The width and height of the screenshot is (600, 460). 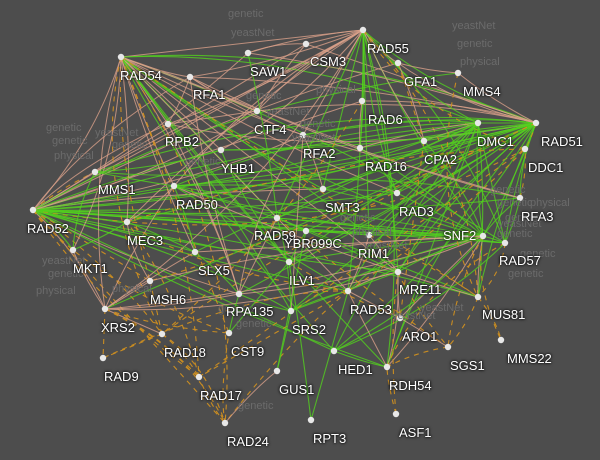 What do you see at coordinates (360, 148) in the screenshot?
I see `node-rad16` at bounding box center [360, 148].